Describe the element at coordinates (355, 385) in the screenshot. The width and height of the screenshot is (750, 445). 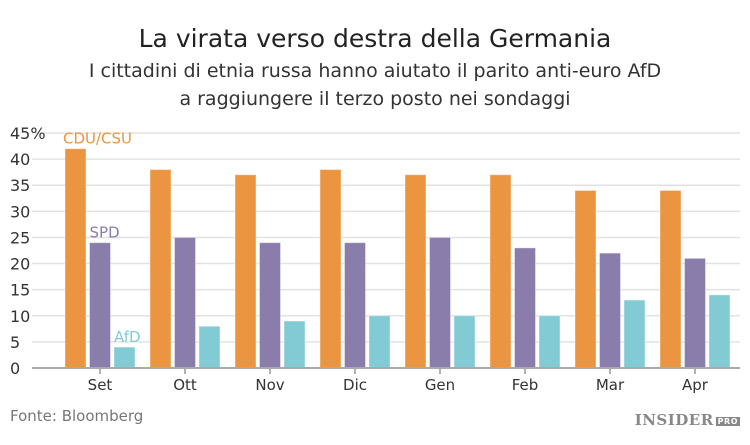
I see `x-tick-label: Dic` at that location.